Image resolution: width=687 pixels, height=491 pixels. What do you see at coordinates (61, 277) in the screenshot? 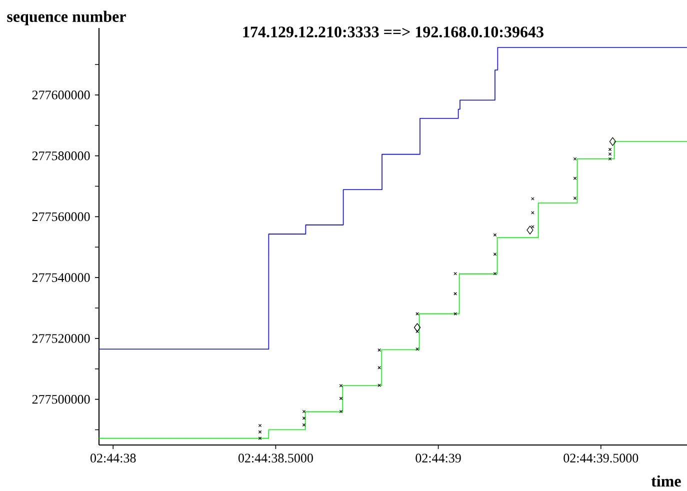
I see `y-tick-label: 277540000` at bounding box center [61, 277].